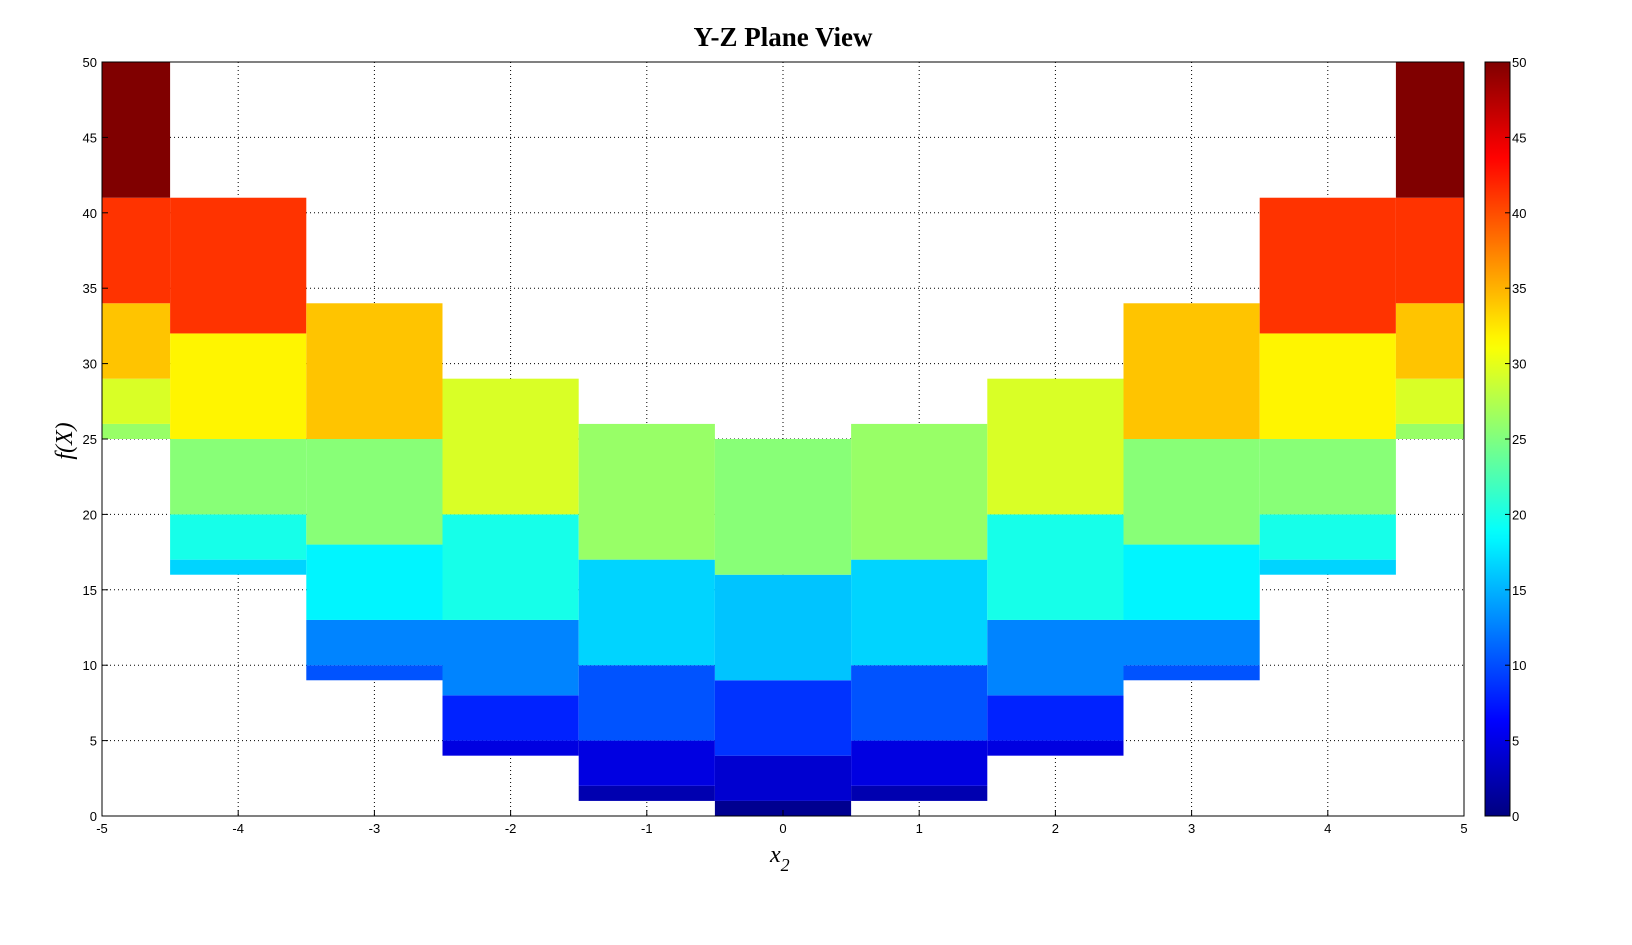 The image size is (1632, 945). What do you see at coordinates (1519, 439) in the screenshot?
I see `colorbar-tick-label: 25` at bounding box center [1519, 439].